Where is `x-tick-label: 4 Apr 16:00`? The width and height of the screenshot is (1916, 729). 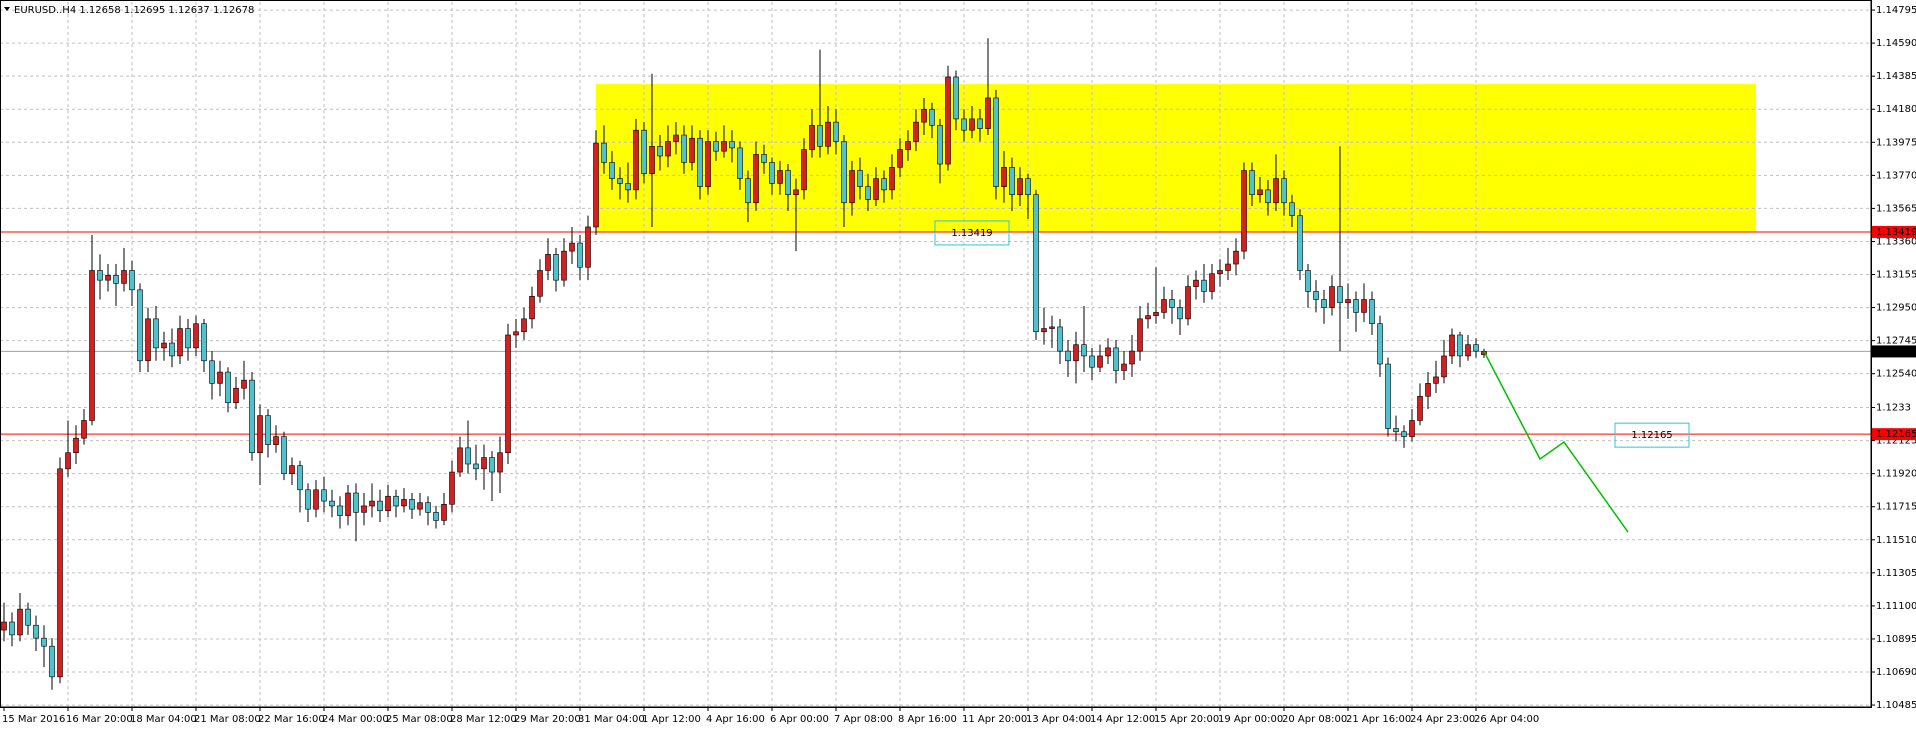
x-tick-label: 4 Apr 16:00 is located at coordinates (735, 719).